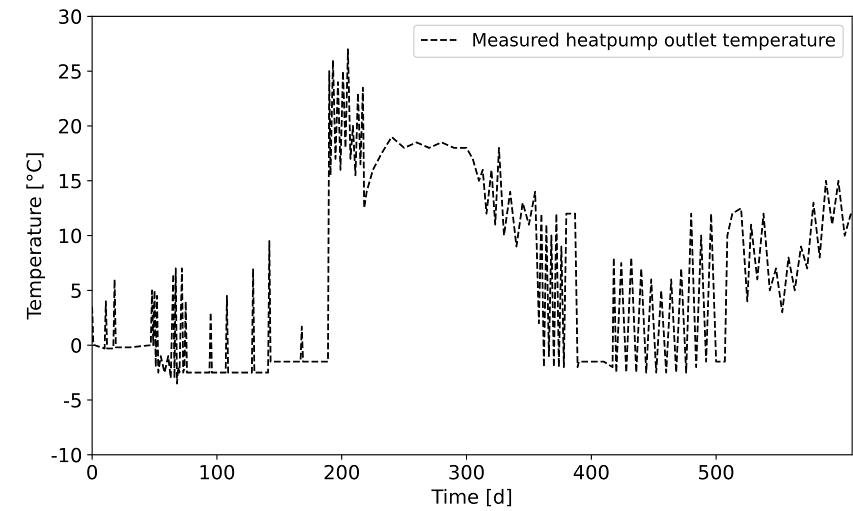 The image size is (853, 511). What do you see at coordinates (70, 16) in the screenshot?
I see `y-tick-label: 30` at bounding box center [70, 16].